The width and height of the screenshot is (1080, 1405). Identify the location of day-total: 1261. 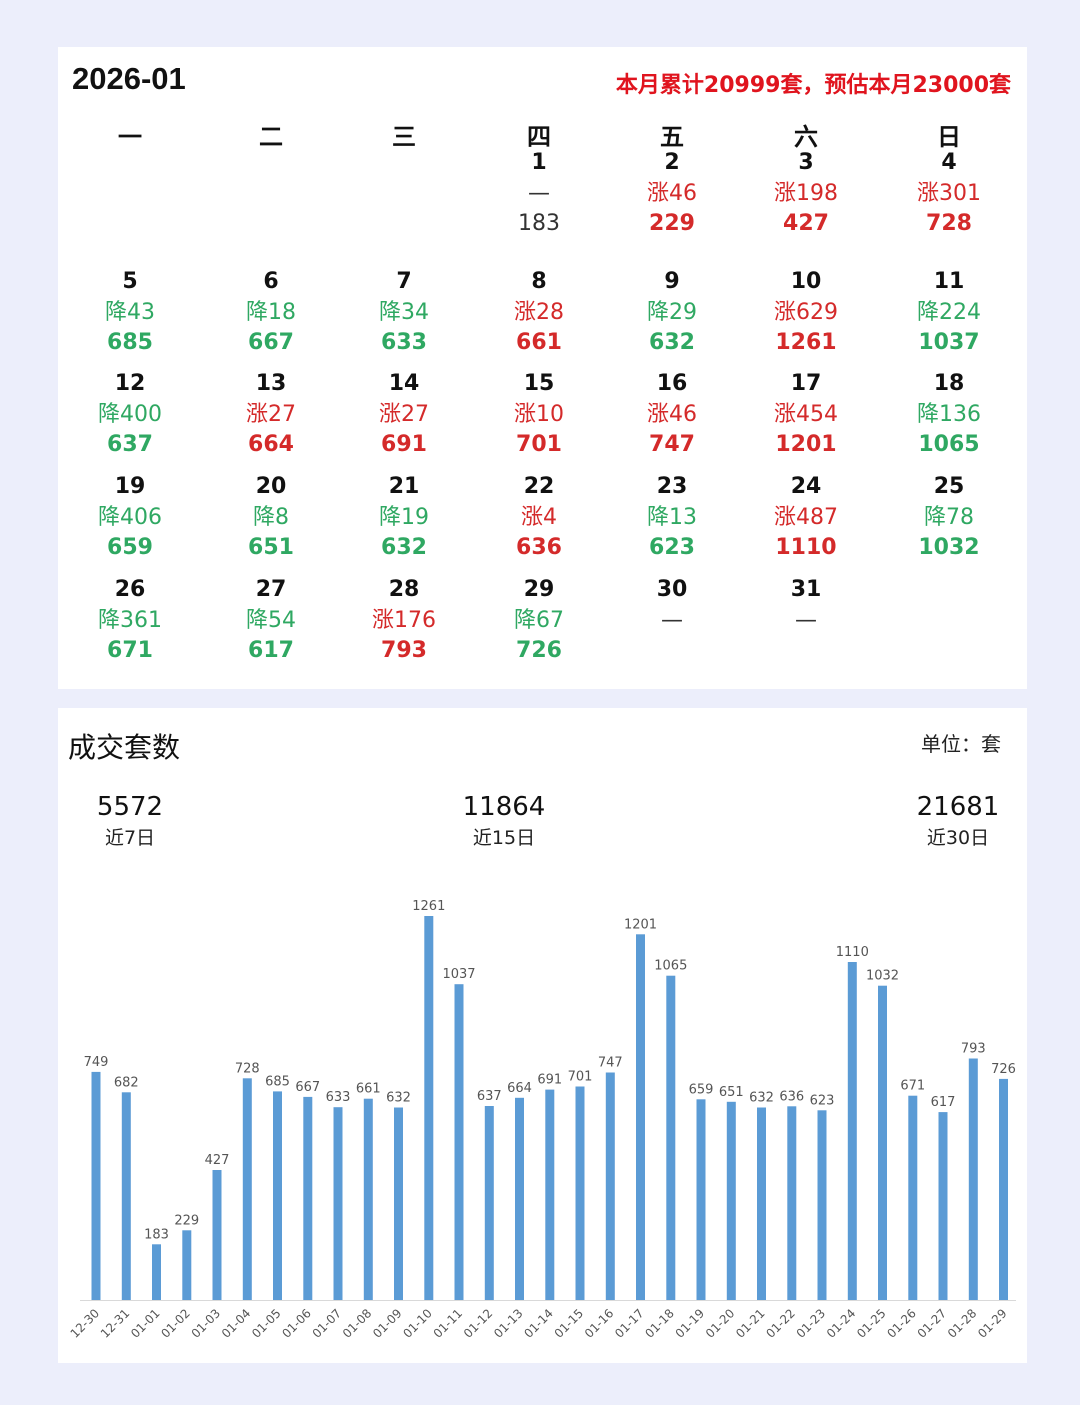
(806, 342).